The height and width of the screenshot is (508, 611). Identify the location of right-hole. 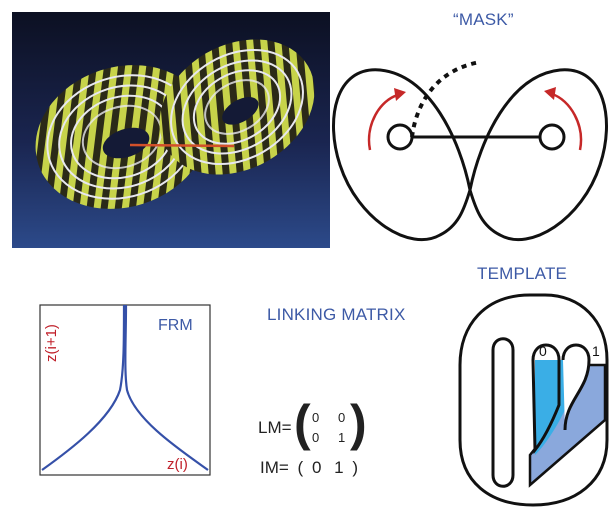
(240, 111).